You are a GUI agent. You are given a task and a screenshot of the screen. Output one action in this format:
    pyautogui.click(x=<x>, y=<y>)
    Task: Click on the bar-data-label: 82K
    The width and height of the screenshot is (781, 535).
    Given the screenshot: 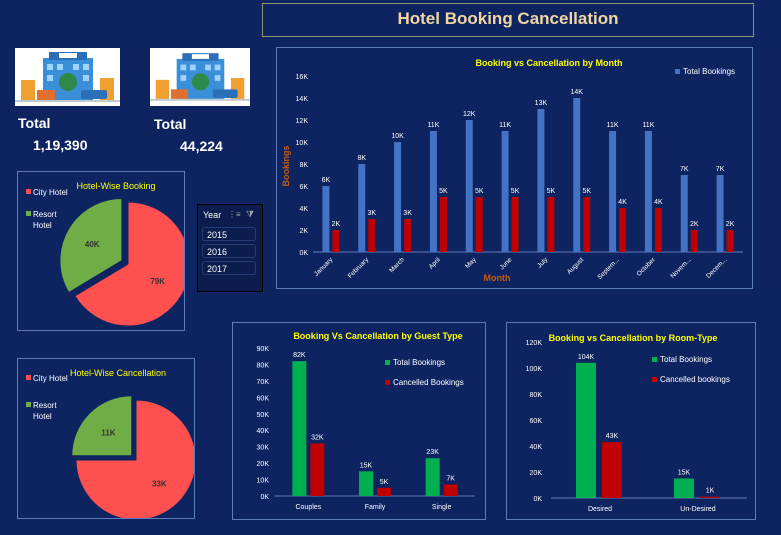 What is the action you would take?
    pyautogui.click(x=299, y=355)
    